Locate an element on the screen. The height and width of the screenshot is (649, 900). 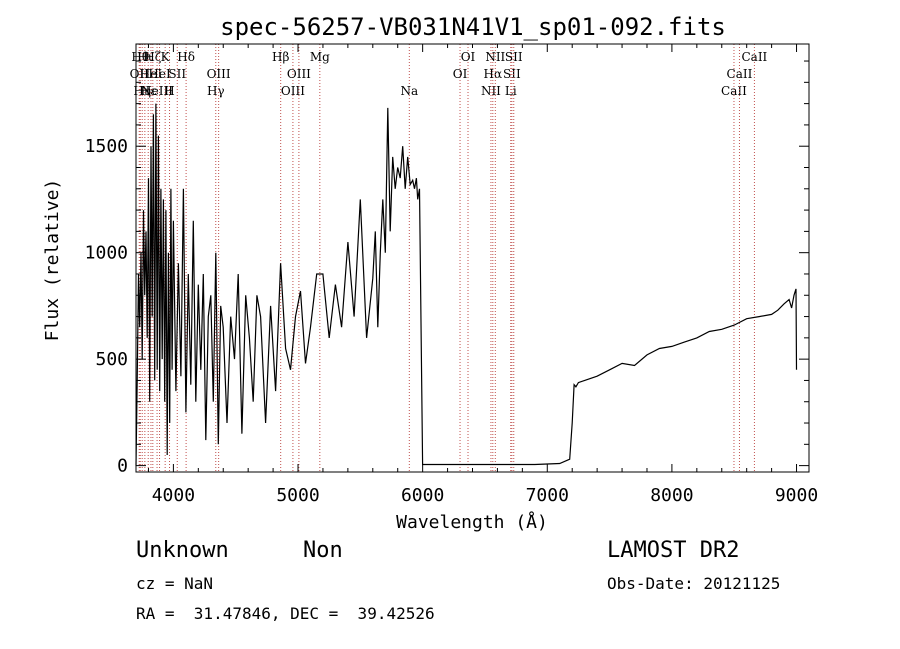
ra-dec: RA = 31.47846, DEC = 39.42526 is located at coordinates (285, 613).